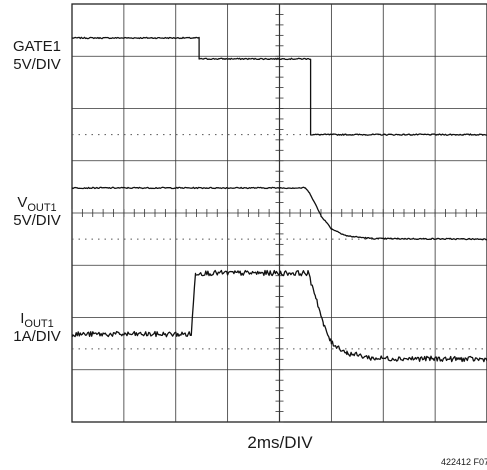 This screenshot has height=470, width=487. Describe the element at coordinates (464, 462) in the screenshot. I see `figure-id: 422412 F07` at that location.